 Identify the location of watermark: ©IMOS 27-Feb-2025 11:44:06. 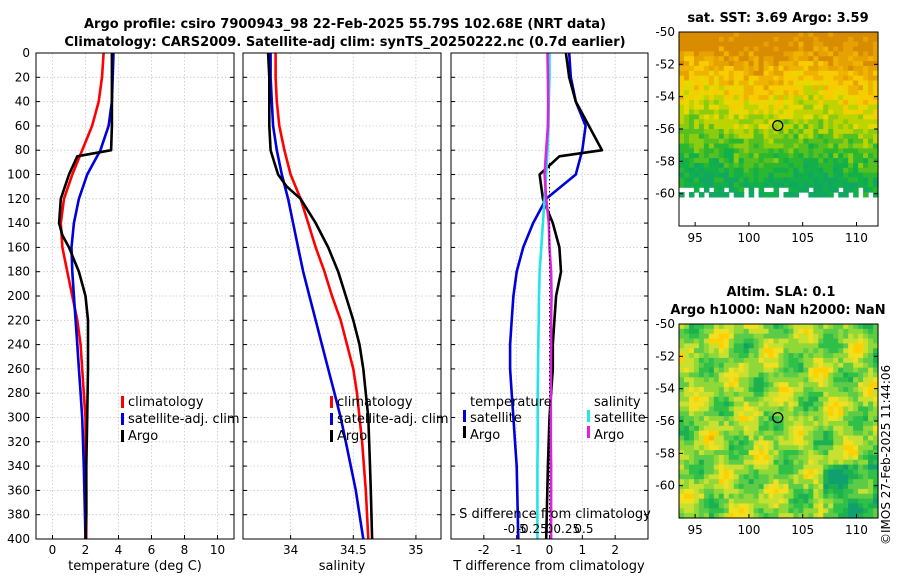
(886, 455).